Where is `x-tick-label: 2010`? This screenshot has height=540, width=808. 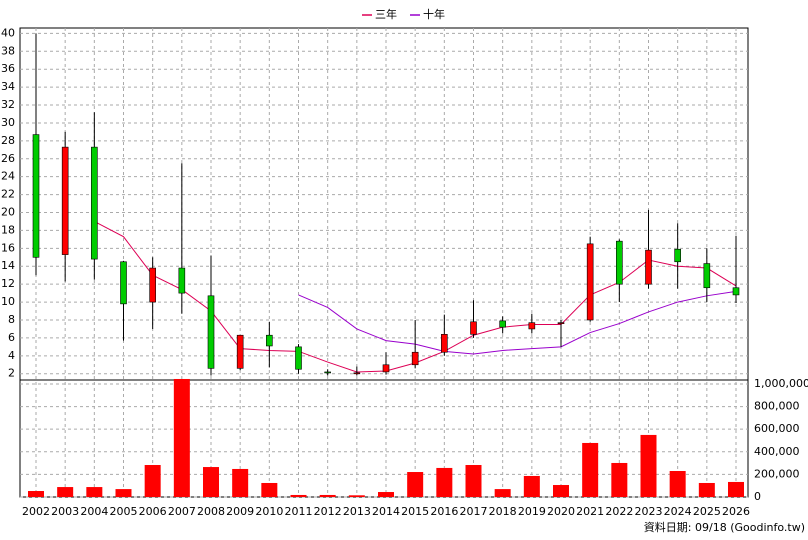 x-tick-label: 2010 is located at coordinates (269, 511).